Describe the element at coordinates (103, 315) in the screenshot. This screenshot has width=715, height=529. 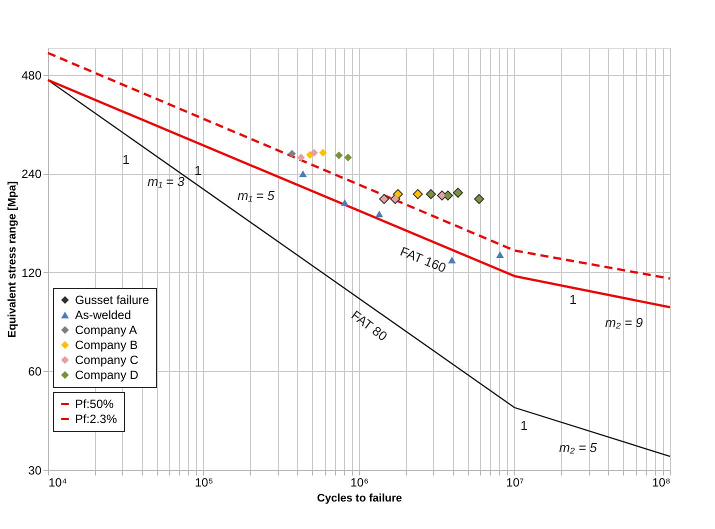
I see `legend-label: As-welded` at that location.